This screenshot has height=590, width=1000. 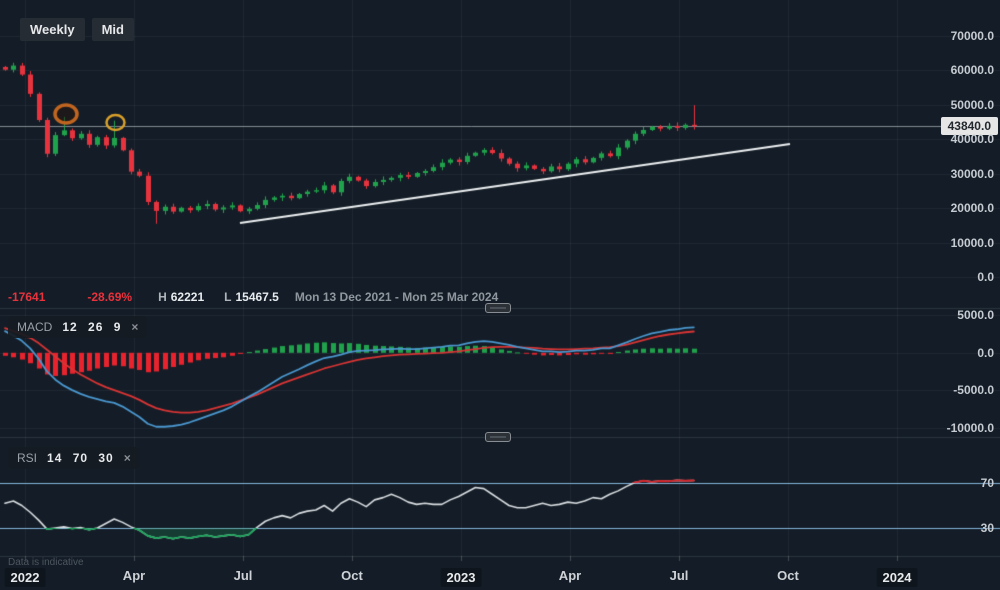 I want to click on macd-label: MACD, so click(x=35, y=327).